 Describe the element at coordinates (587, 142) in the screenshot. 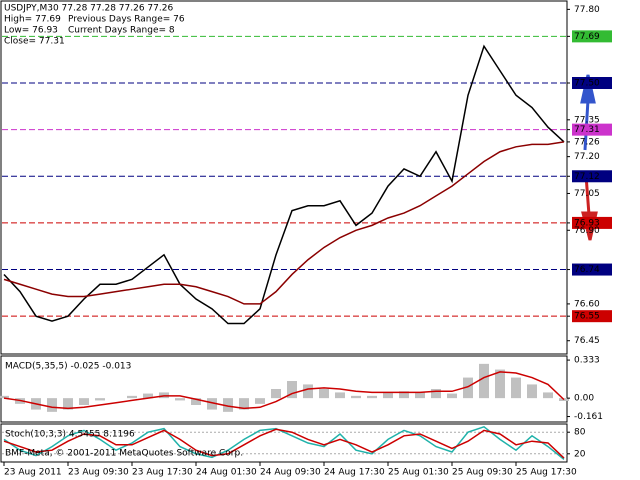

I see `y-tick-label: 77.26` at that location.